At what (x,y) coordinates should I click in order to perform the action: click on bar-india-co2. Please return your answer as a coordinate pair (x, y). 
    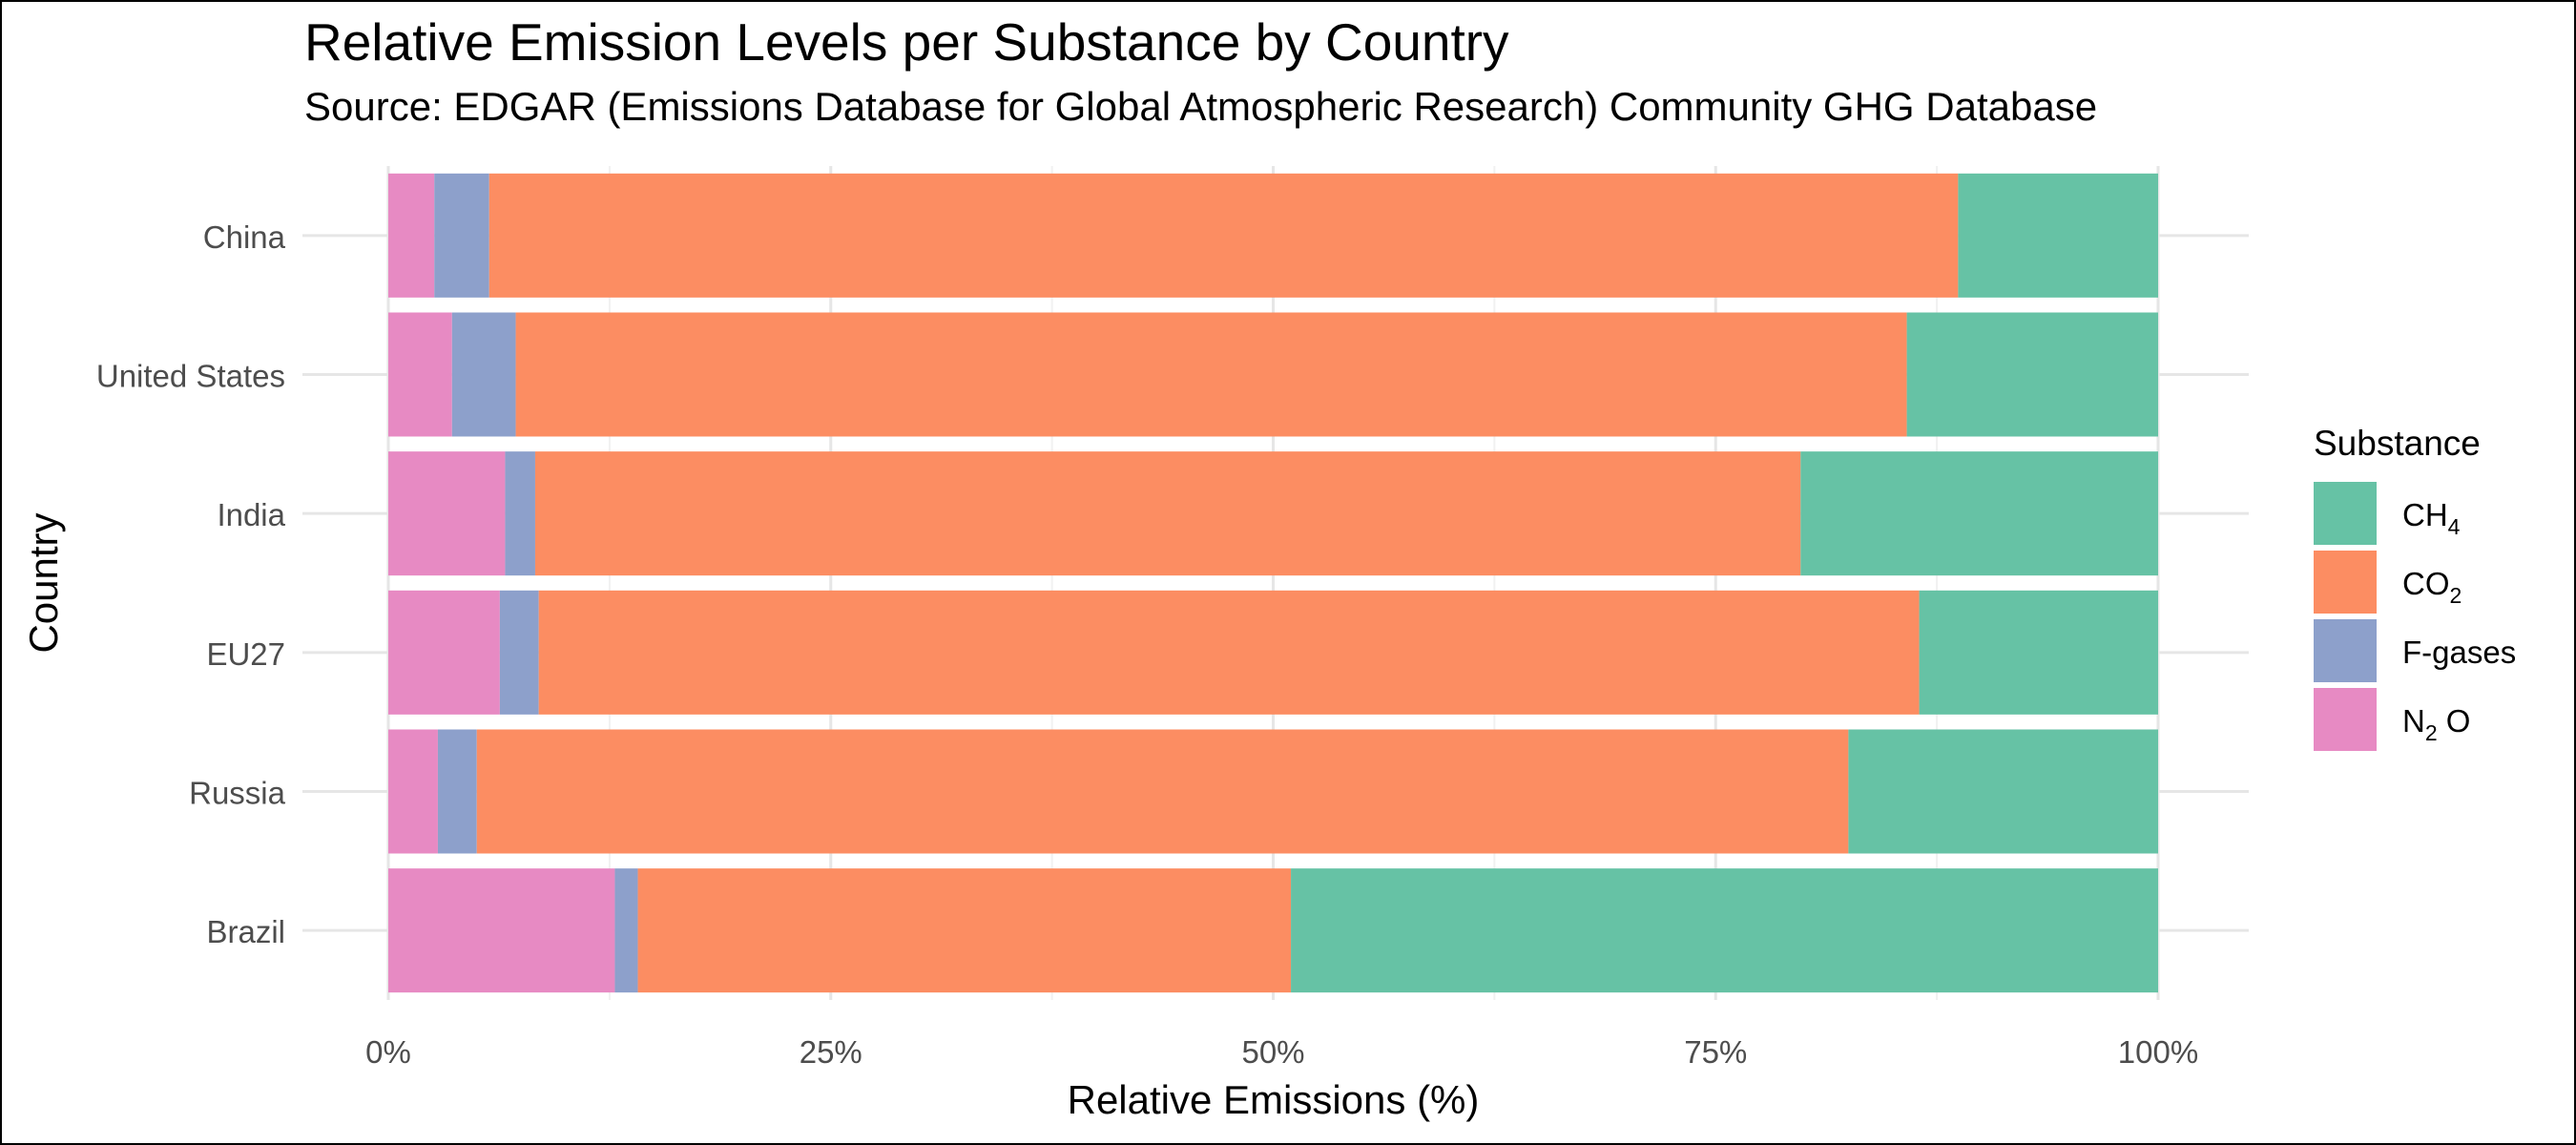
    Looking at the image, I should click on (1167, 514).